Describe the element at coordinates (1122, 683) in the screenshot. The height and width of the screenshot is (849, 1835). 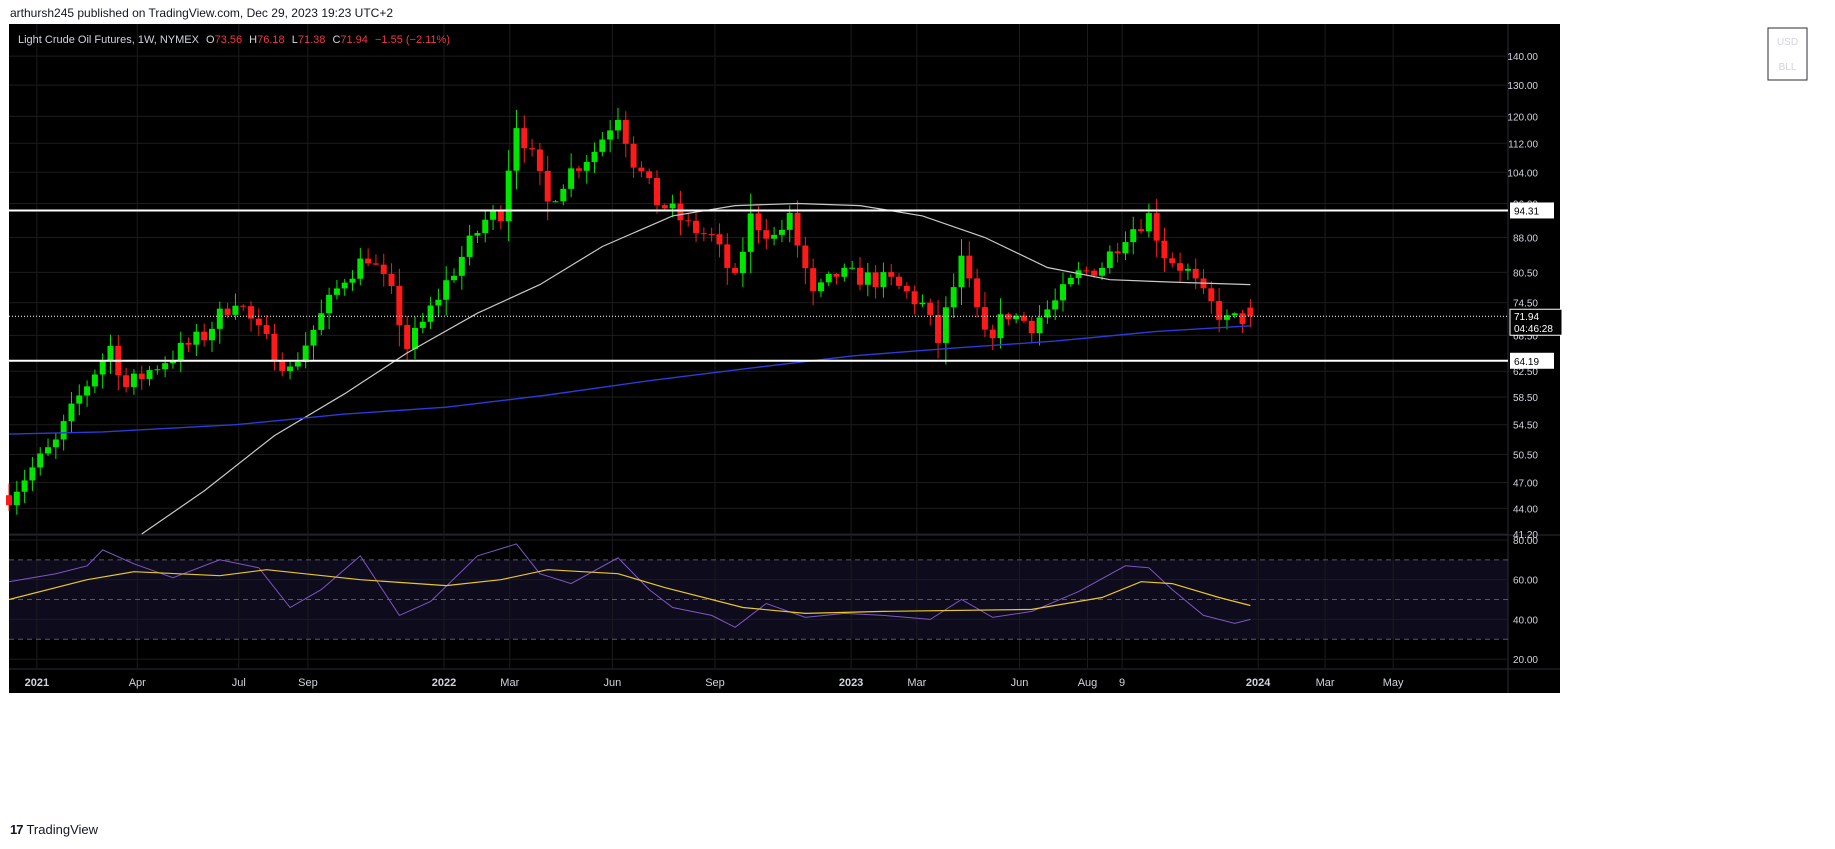
I see `time-tick-label: 9` at that location.